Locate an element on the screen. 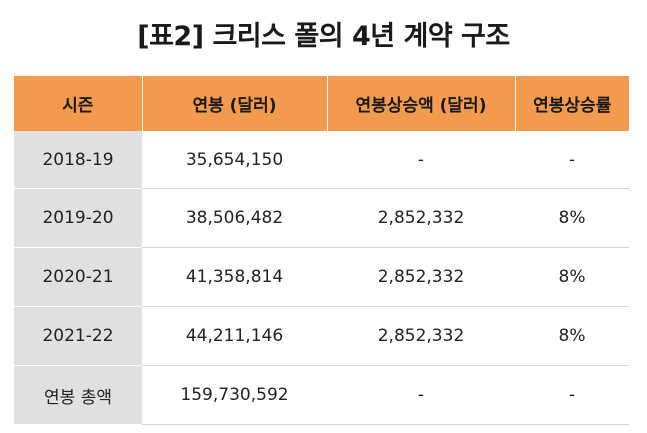  raise-rate-cell: - is located at coordinates (572, 160).